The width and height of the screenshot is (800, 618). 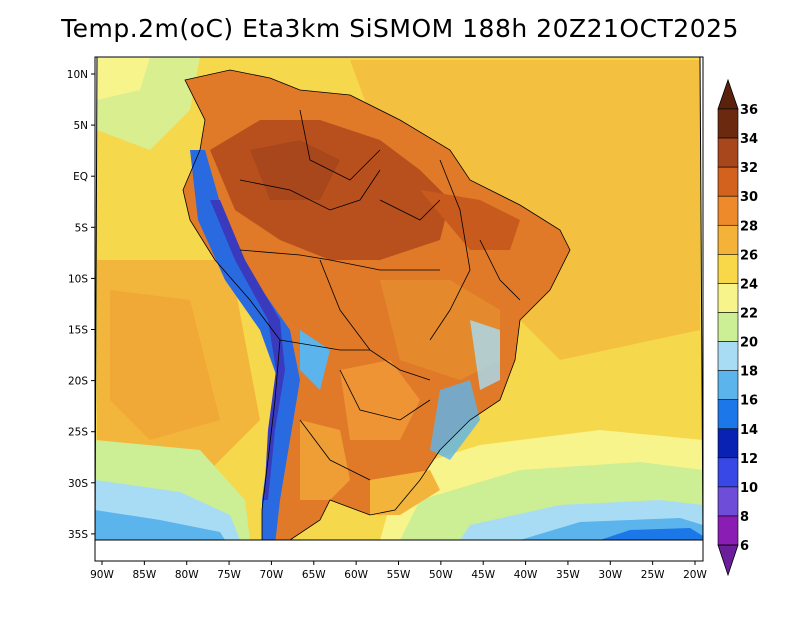 I want to click on lon-tick-label: 40W, so click(x=526, y=575).